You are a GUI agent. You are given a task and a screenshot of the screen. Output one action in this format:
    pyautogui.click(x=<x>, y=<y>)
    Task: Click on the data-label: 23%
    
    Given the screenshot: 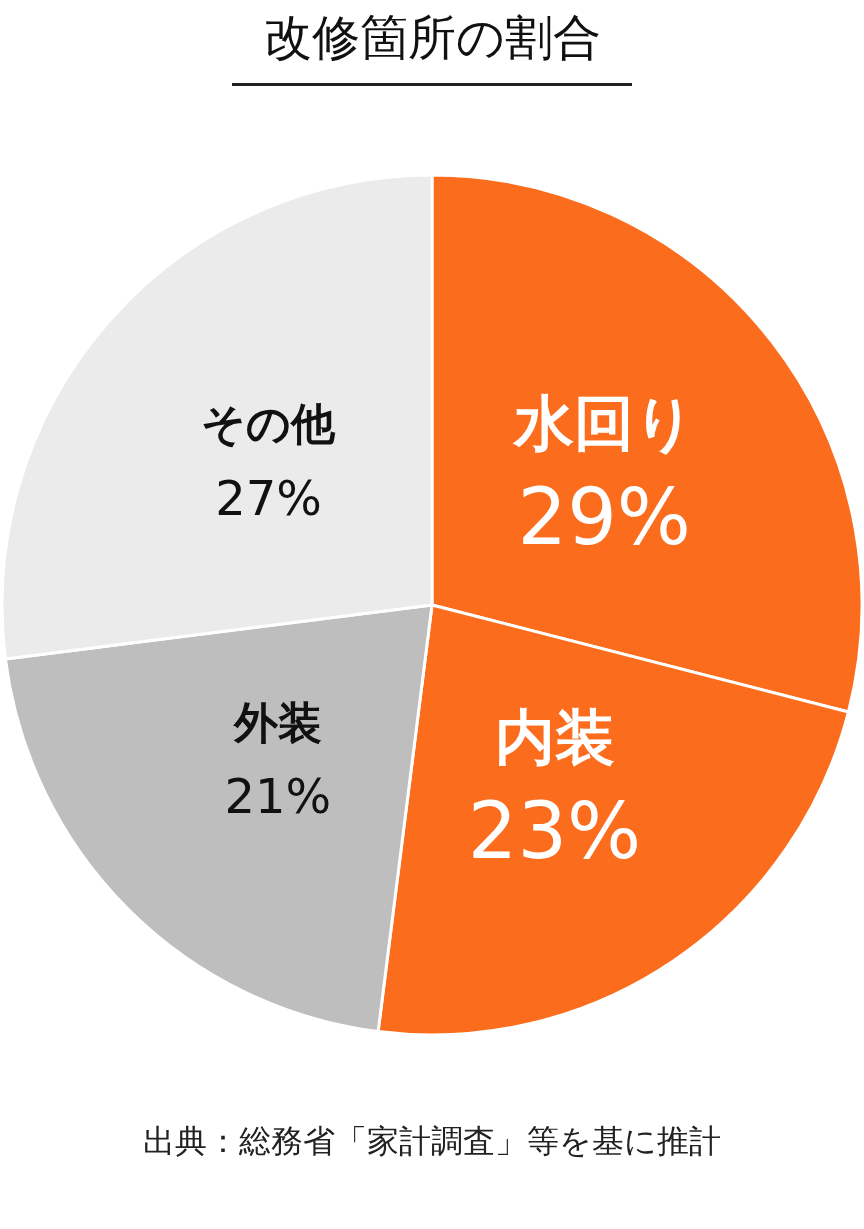 What is the action you would take?
    pyautogui.click(x=554, y=831)
    